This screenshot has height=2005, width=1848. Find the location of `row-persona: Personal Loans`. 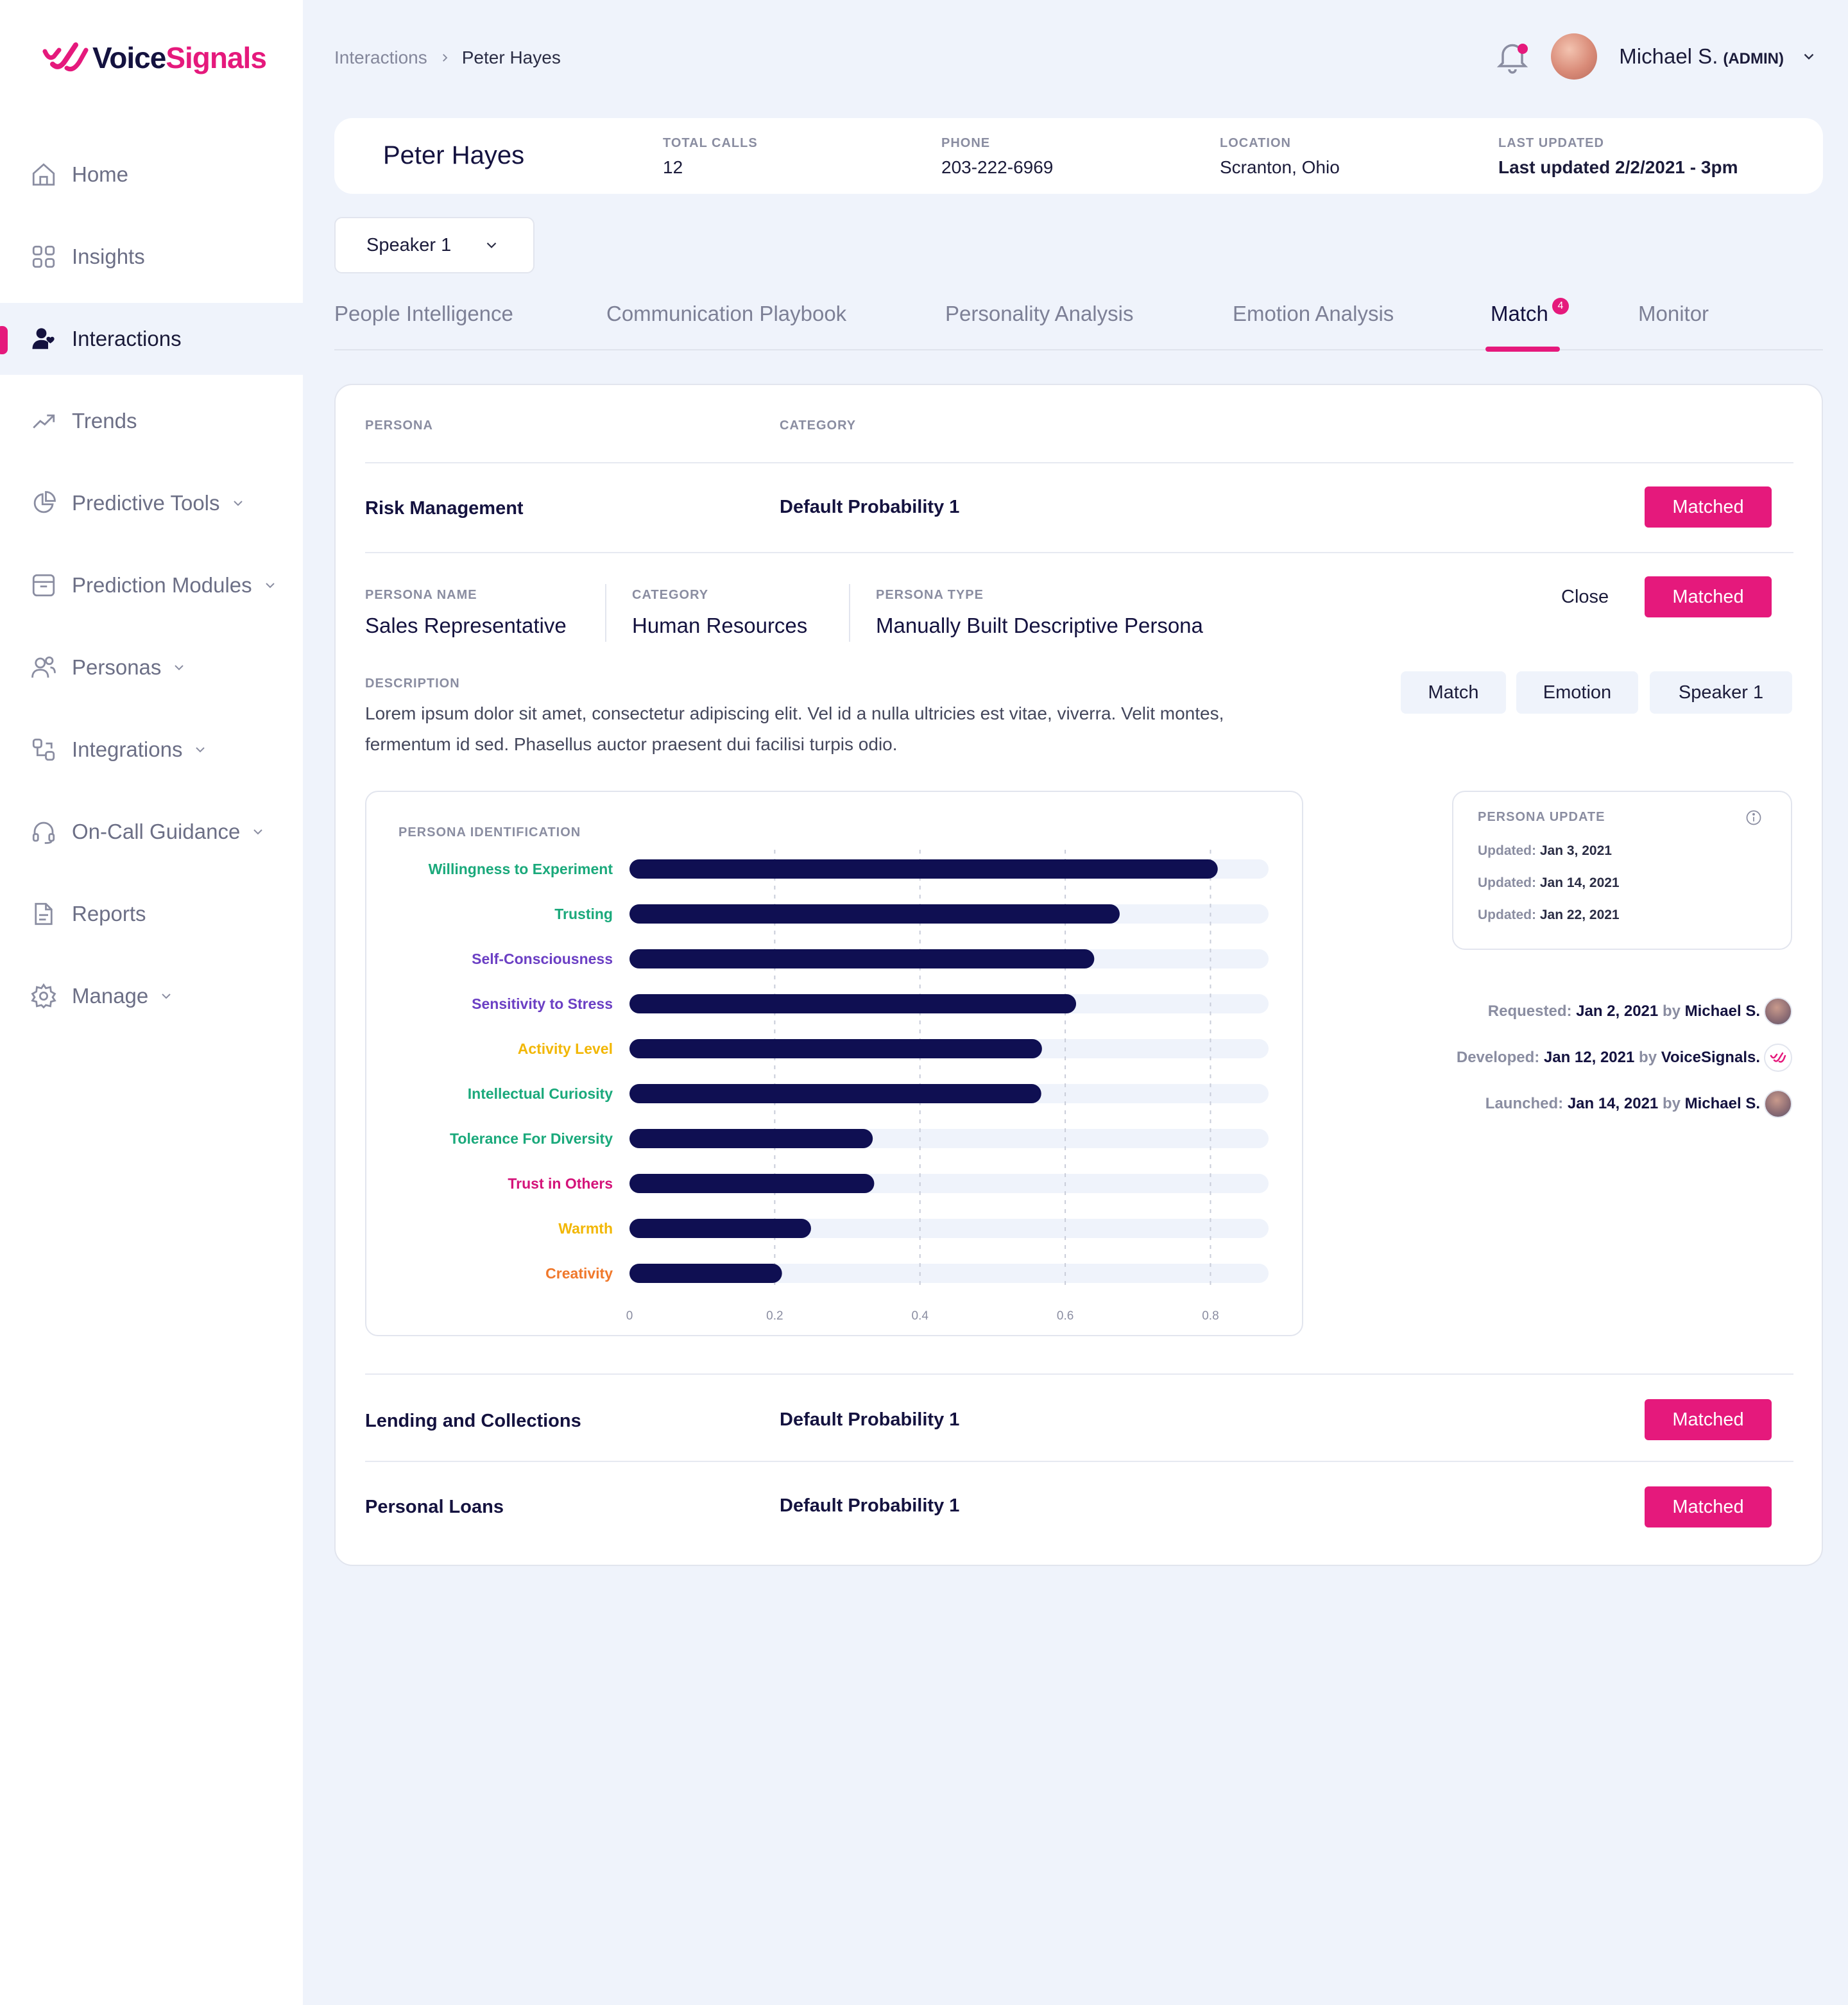

row-persona: Personal Loans is located at coordinates (435, 1507).